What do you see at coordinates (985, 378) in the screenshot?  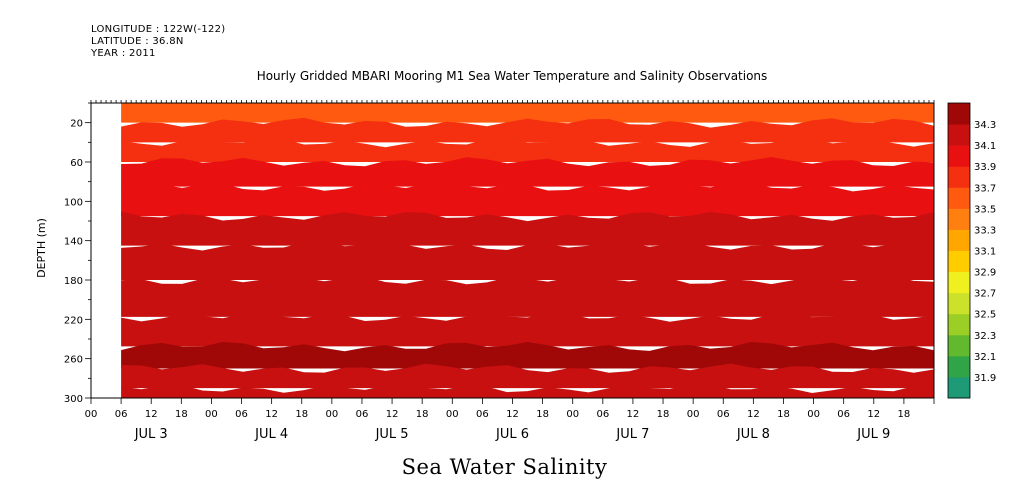 I see `colorbar-label: 31.9` at bounding box center [985, 378].